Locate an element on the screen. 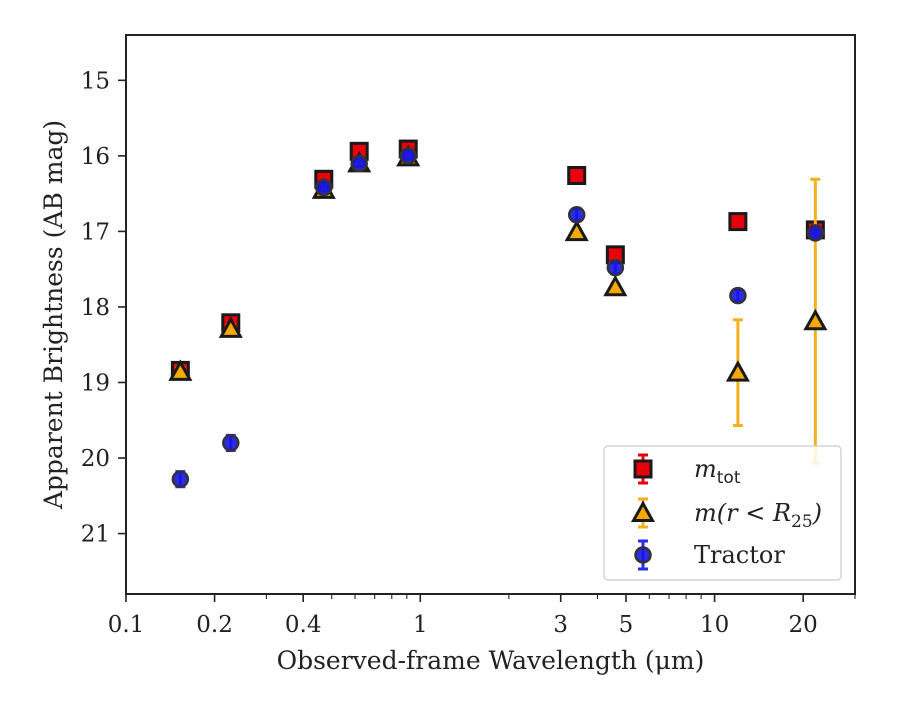 This screenshot has height=704, width=900. x-tick-label: 5 is located at coordinates (626, 625).